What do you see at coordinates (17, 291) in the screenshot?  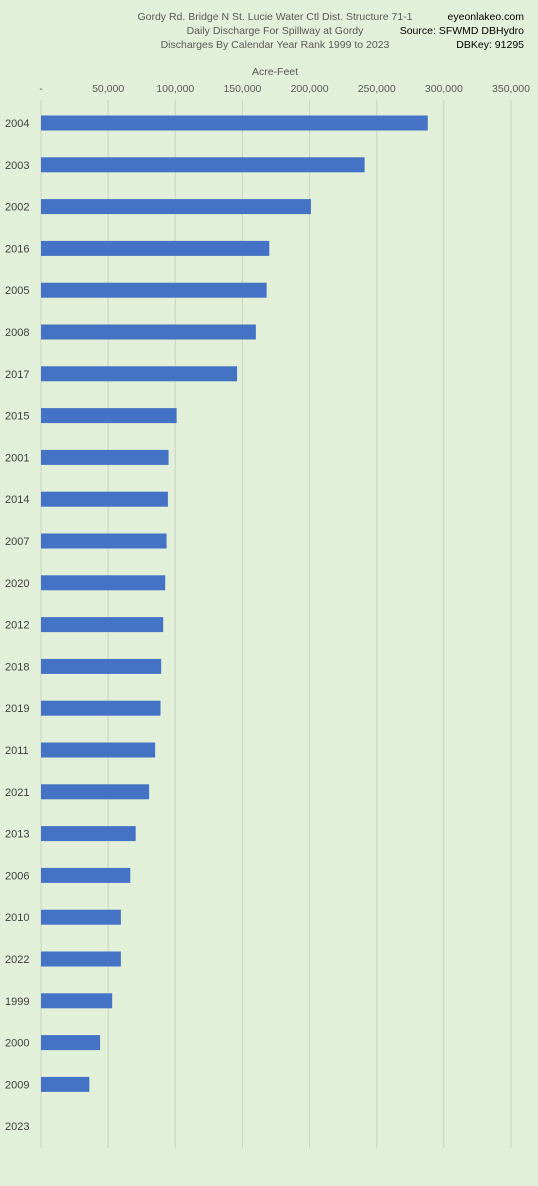 I see `category-label: 2005` at bounding box center [17, 291].